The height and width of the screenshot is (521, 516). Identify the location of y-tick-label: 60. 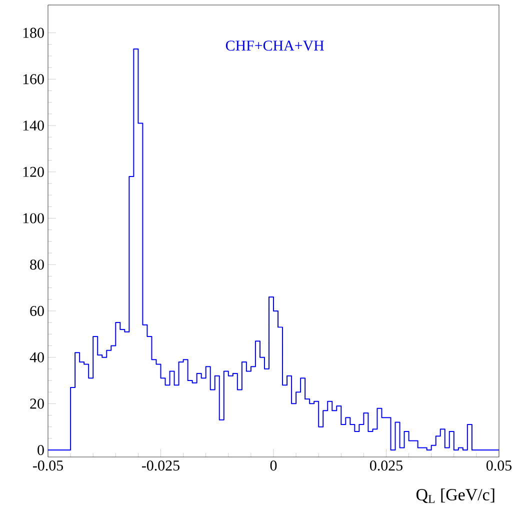
(37, 311).